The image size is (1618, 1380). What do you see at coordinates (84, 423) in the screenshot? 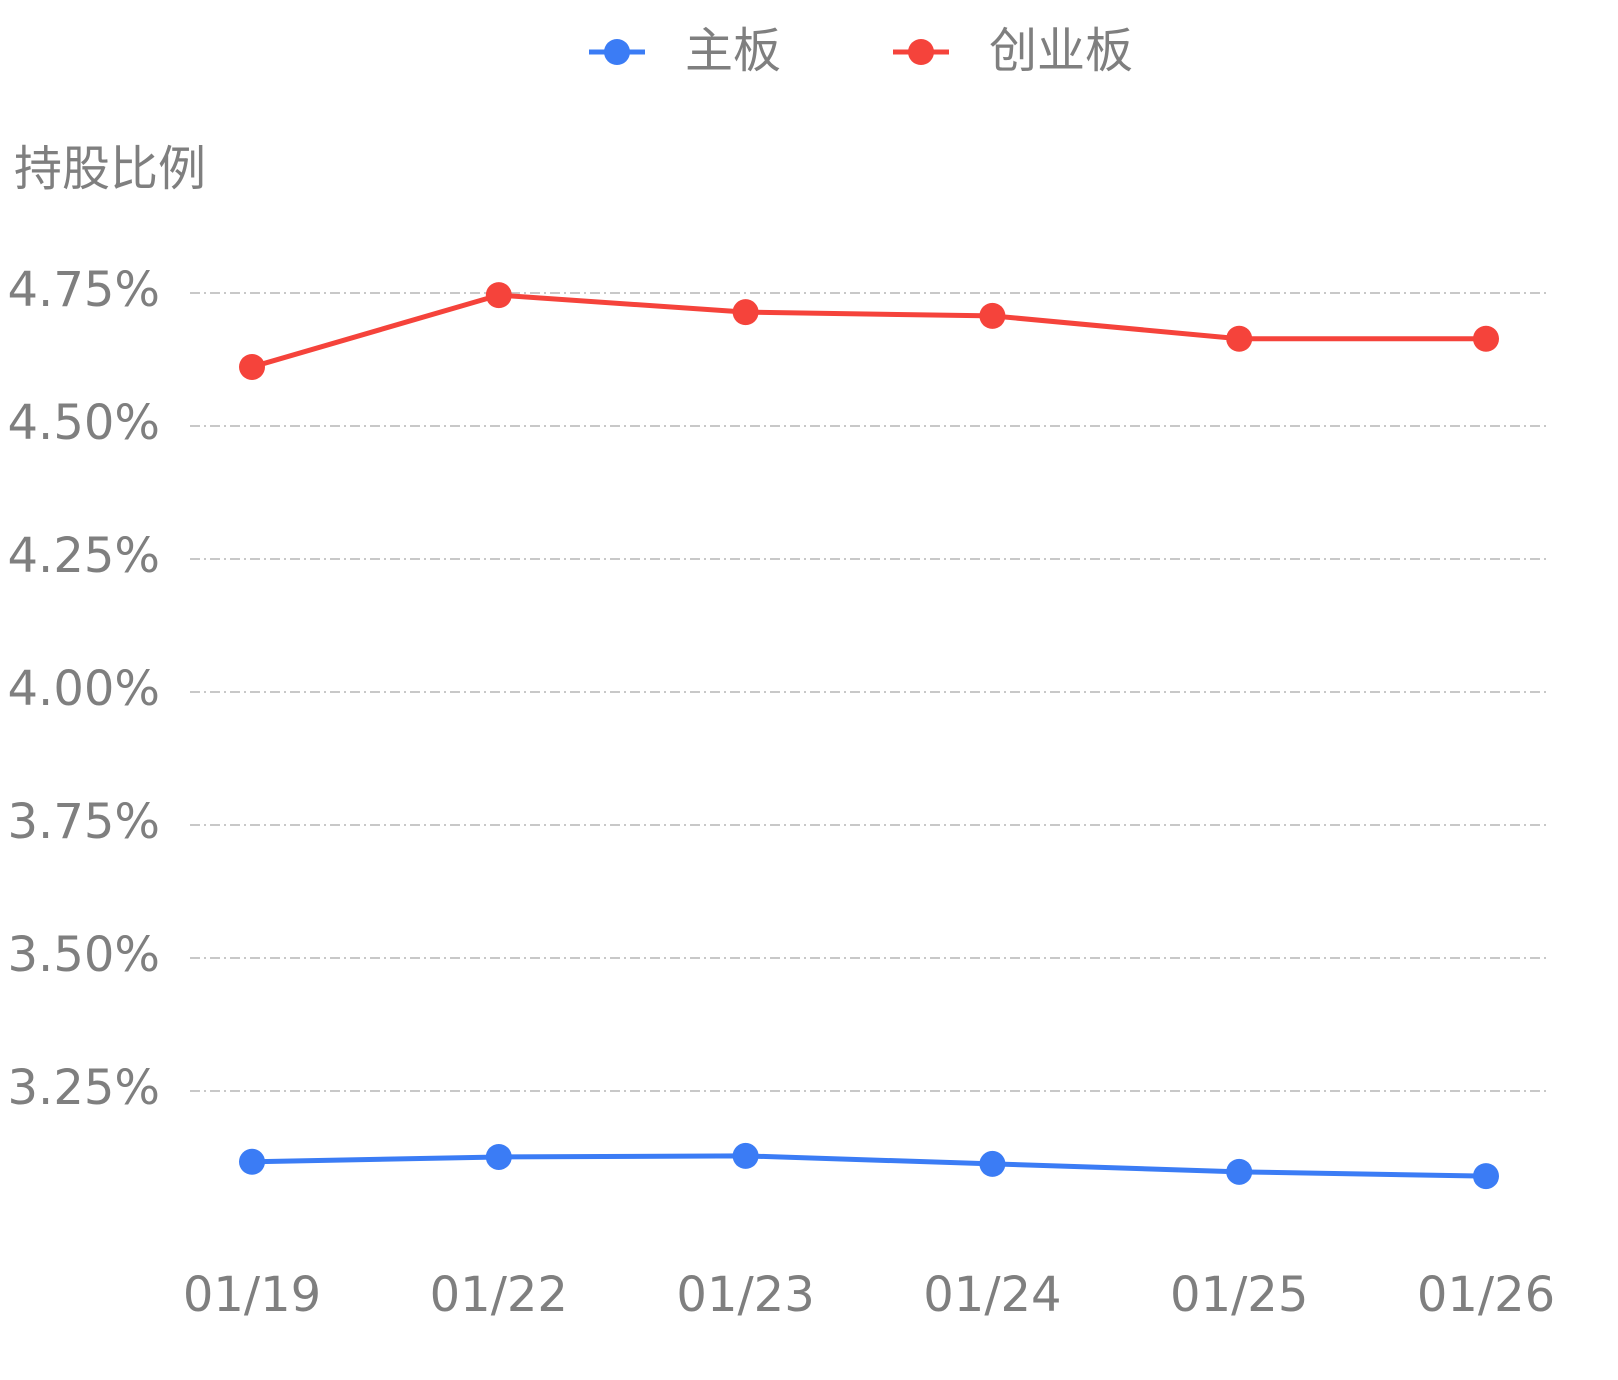
I see `y-tick-label: 4.50%` at bounding box center [84, 423].